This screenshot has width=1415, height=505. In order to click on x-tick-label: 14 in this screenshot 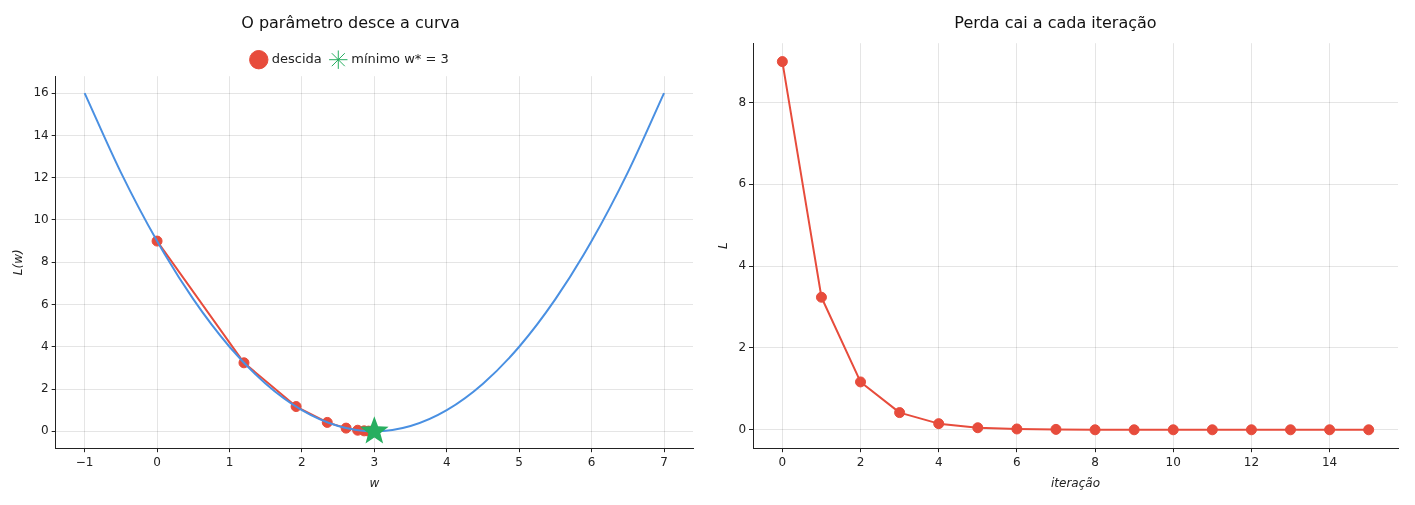, I will do `click(1329, 461)`.